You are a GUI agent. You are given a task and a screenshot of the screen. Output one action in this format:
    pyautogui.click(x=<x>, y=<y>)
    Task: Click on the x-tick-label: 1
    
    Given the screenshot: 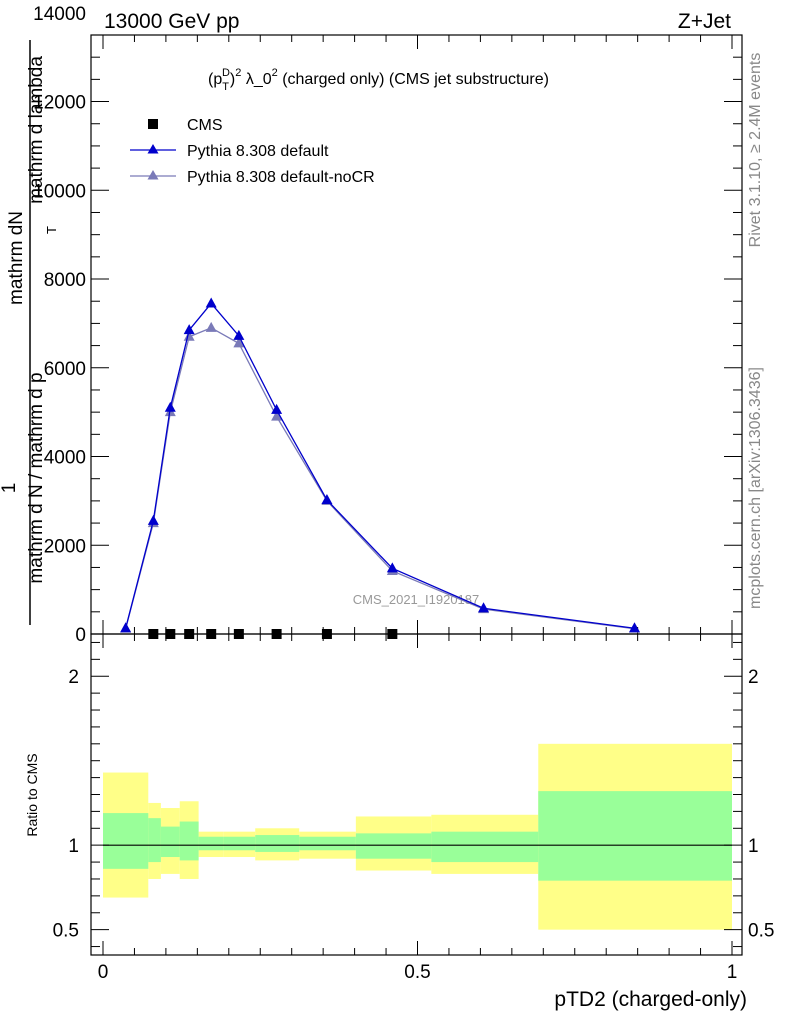 What is the action you would take?
    pyautogui.click(x=732, y=972)
    